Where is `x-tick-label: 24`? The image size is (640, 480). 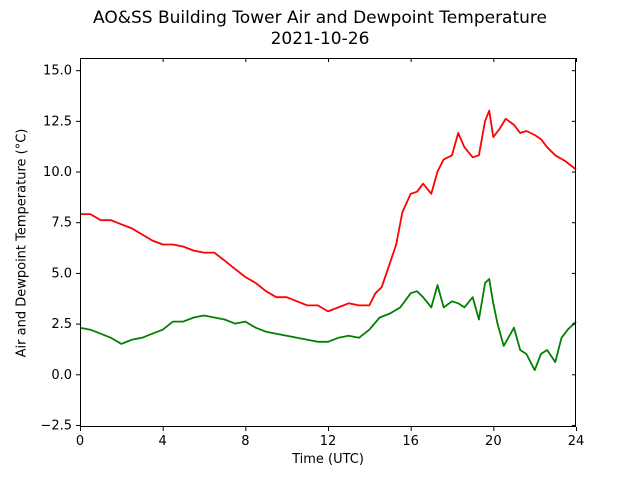 x-tick-label: 24 is located at coordinates (576, 441).